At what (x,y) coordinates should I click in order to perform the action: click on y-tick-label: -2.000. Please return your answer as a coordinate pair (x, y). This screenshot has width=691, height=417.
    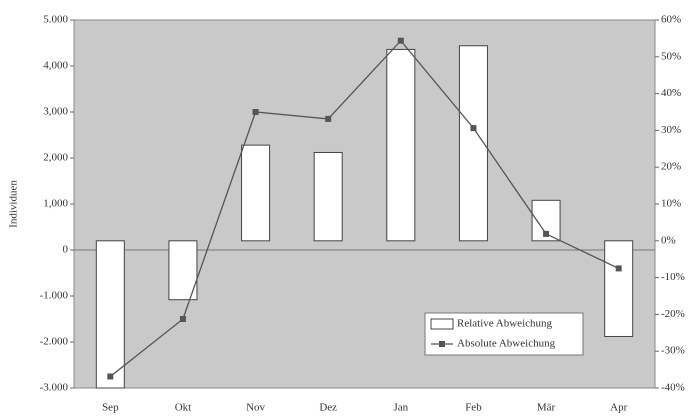
    Looking at the image, I should click on (54, 342).